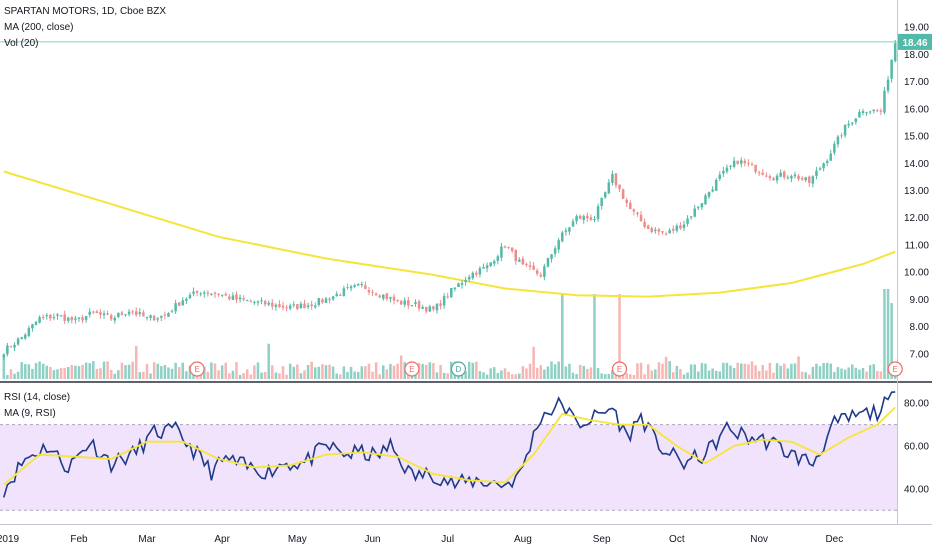 The image size is (932, 550). I want to click on time-tick-label: Aug, so click(523, 539).